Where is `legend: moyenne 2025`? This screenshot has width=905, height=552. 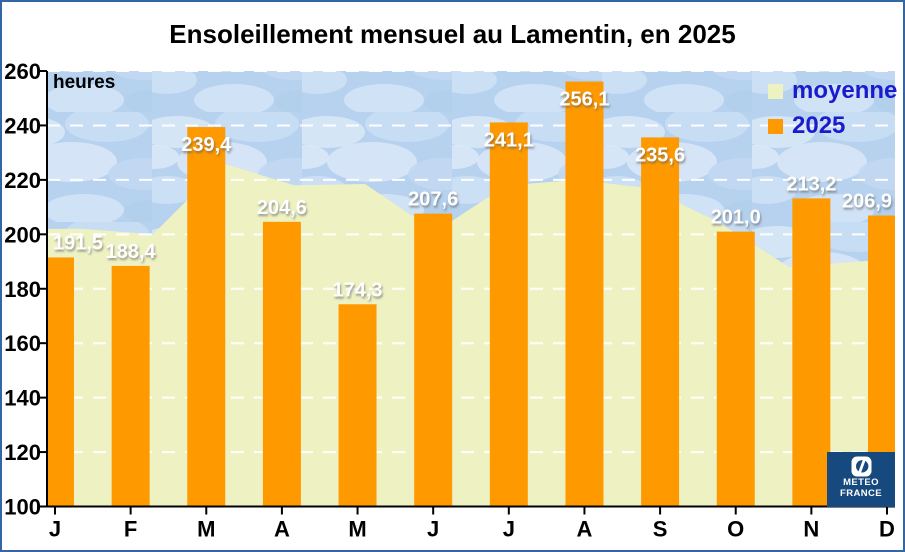
legend: moyenne 2025 is located at coordinates (832, 108).